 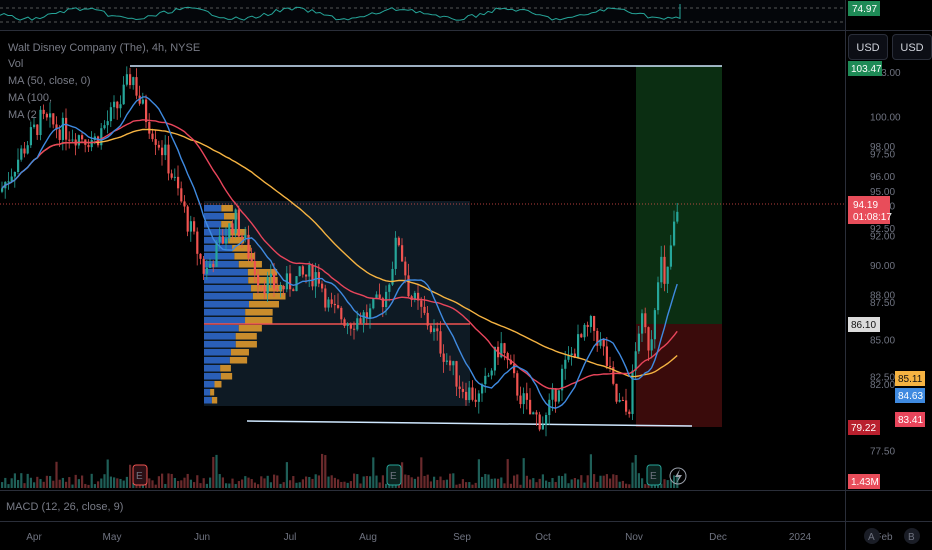 I want to click on volume-profile-up, so click(x=213, y=208).